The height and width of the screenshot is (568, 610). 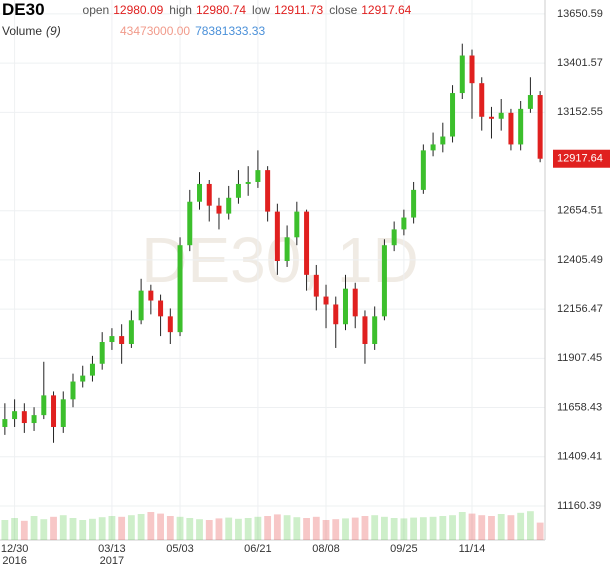 What do you see at coordinates (580, 112) in the screenshot?
I see `y-tick-label: 13152.55` at bounding box center [580, 112].